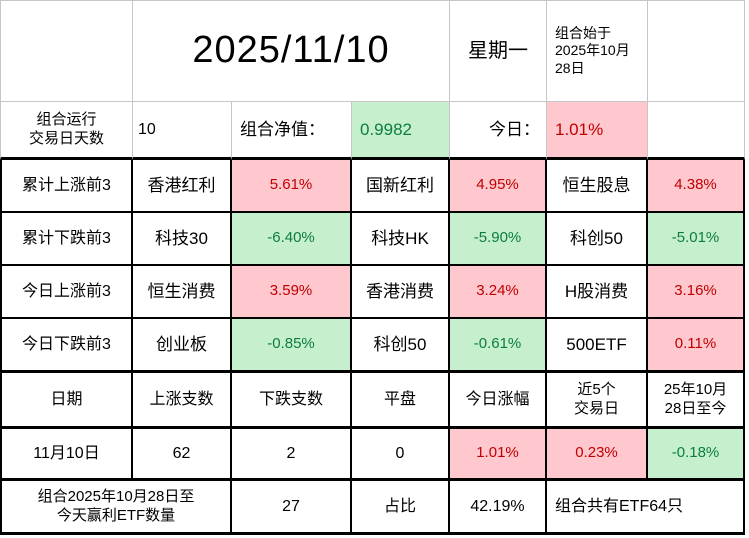 The image size is (749, 538). I want to click on etf-value: -0.61%, so click(498, 346).